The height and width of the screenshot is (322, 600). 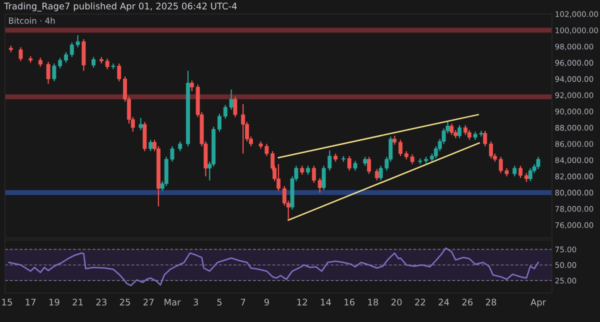 What do you see at coordinates (325, 302) in the screenshot?
I see `x-tick-label: 14` at bounding box center [325, 302].